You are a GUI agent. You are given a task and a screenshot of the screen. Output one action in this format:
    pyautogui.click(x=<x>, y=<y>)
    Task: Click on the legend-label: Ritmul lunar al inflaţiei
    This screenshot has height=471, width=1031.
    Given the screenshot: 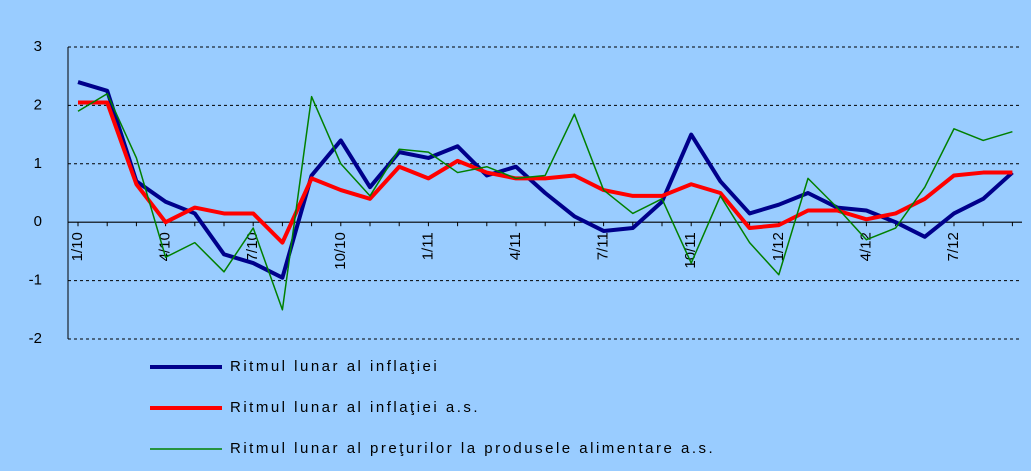 What is the action you would take?
    pyautogui.click(x=334, y=366)
    